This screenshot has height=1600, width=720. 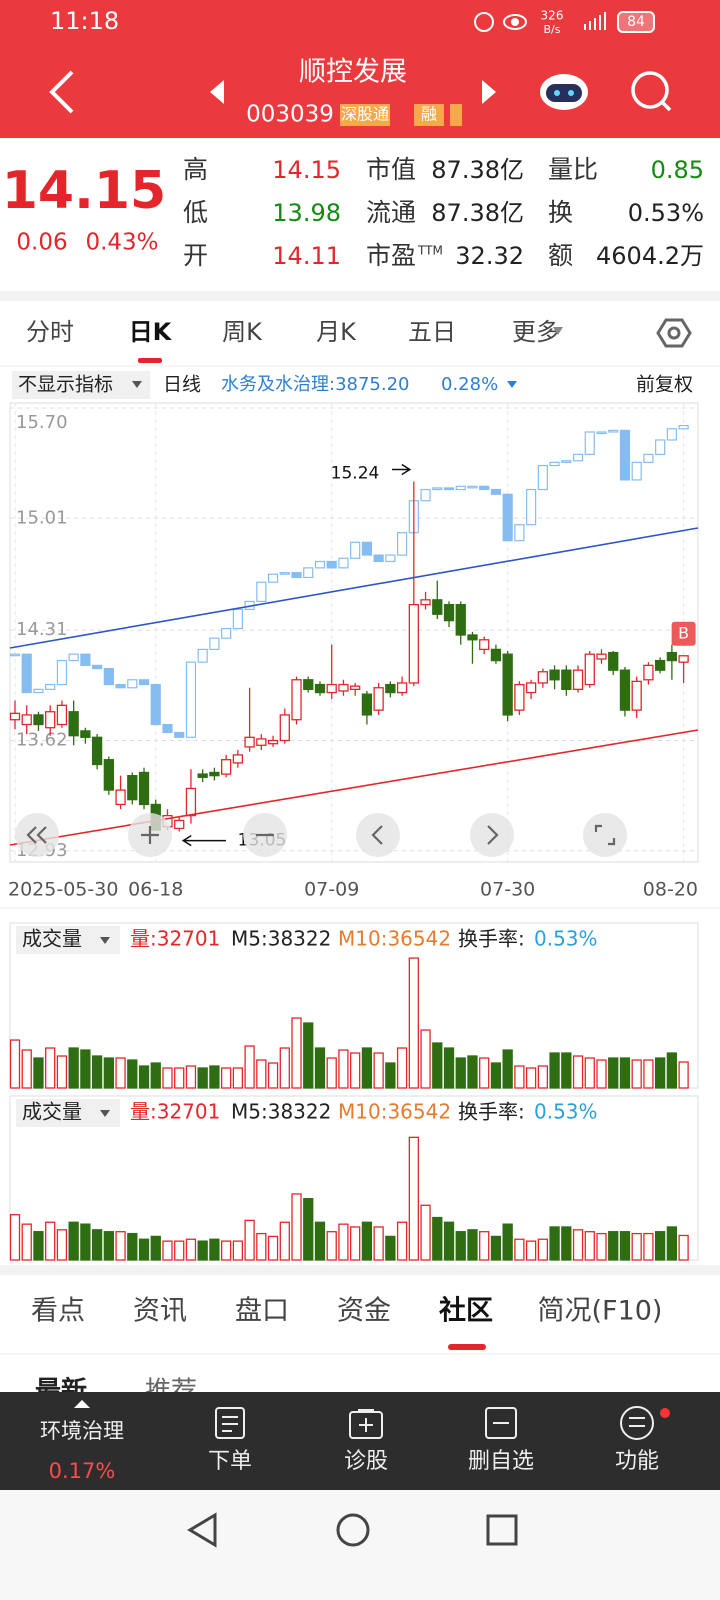 What do you see at coordinates (353, 1530) in the screenshot?
I see `nav-home` at bounding box center [353, 1530].